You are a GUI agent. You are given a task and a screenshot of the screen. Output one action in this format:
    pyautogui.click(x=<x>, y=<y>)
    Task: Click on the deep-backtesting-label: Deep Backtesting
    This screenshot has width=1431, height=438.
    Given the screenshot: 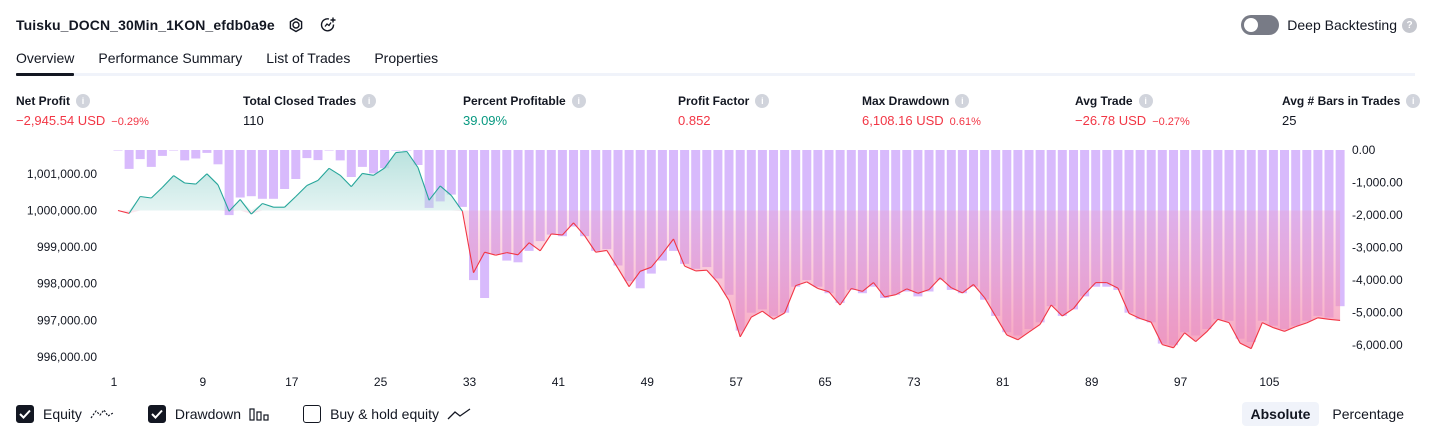 What is the action you would take?
    pyautogui.click(x=1342, y=25)
    